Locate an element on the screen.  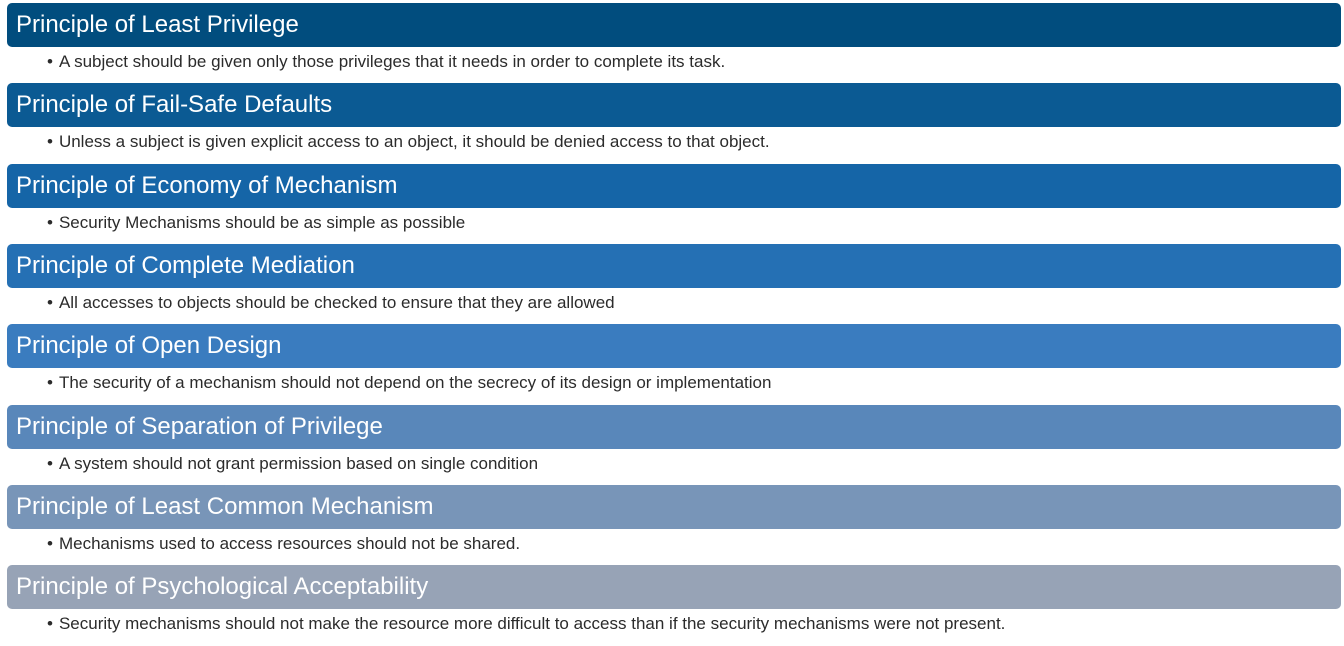
principle-title: Principle of Complete Mediation is located at coordinates (674, 265).